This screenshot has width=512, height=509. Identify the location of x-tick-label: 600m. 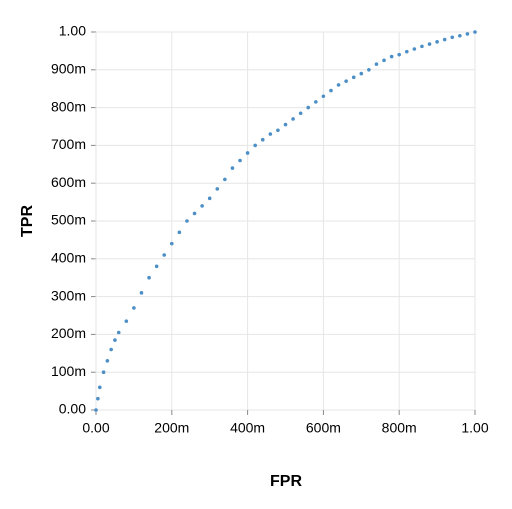
(323, 428).